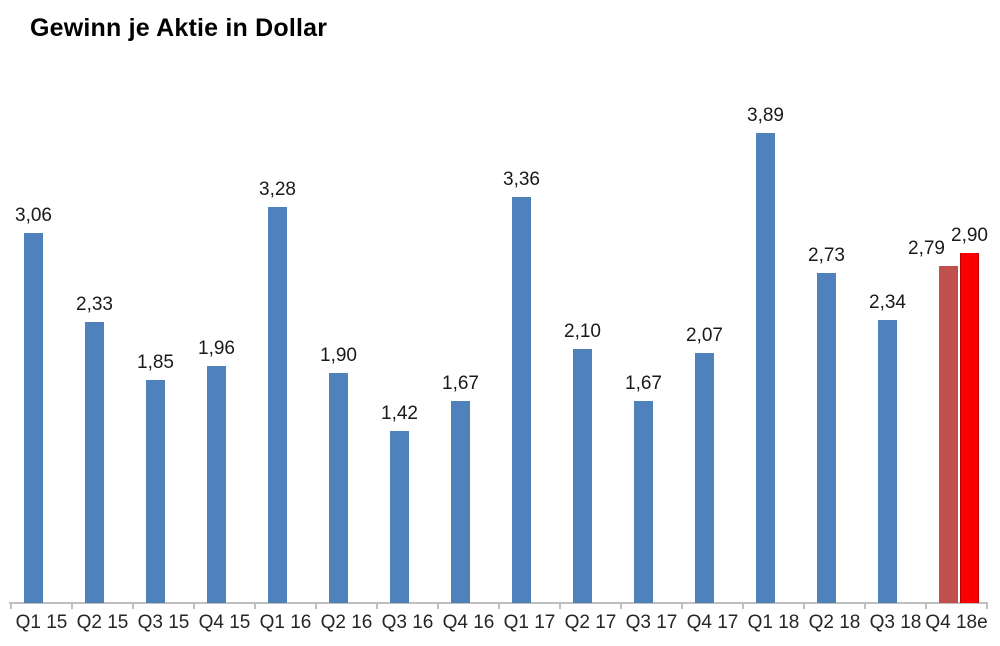 Image resolution: width=1000 pixels, height=646 pixels. Describe the element at coordinates (468, 622) in the screenshot. I see `x-axis-label-q4-16: Q4 16` at that location.